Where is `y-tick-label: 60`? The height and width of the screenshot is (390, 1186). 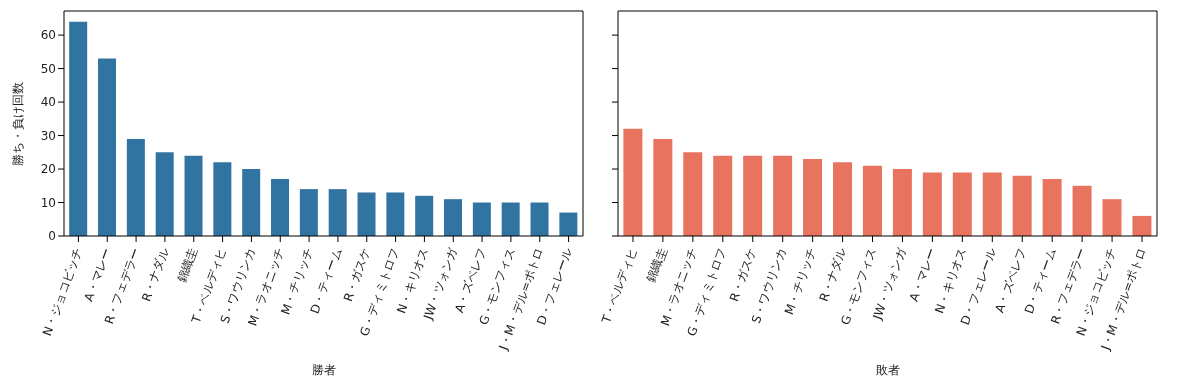
y-tick-label: 60 is located at coordinates (48, 35).